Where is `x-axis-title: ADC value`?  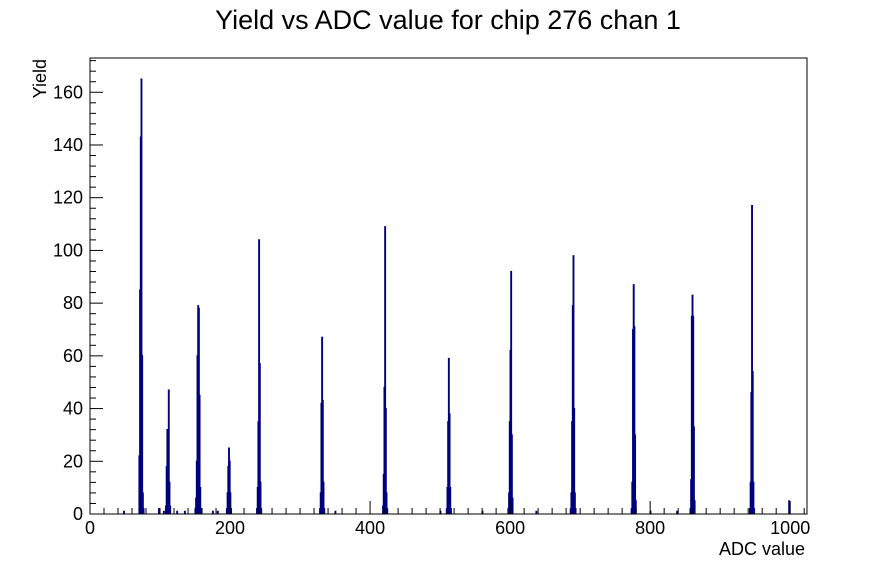 x-axis-title: ADC value is located at coordinates (762, 549).